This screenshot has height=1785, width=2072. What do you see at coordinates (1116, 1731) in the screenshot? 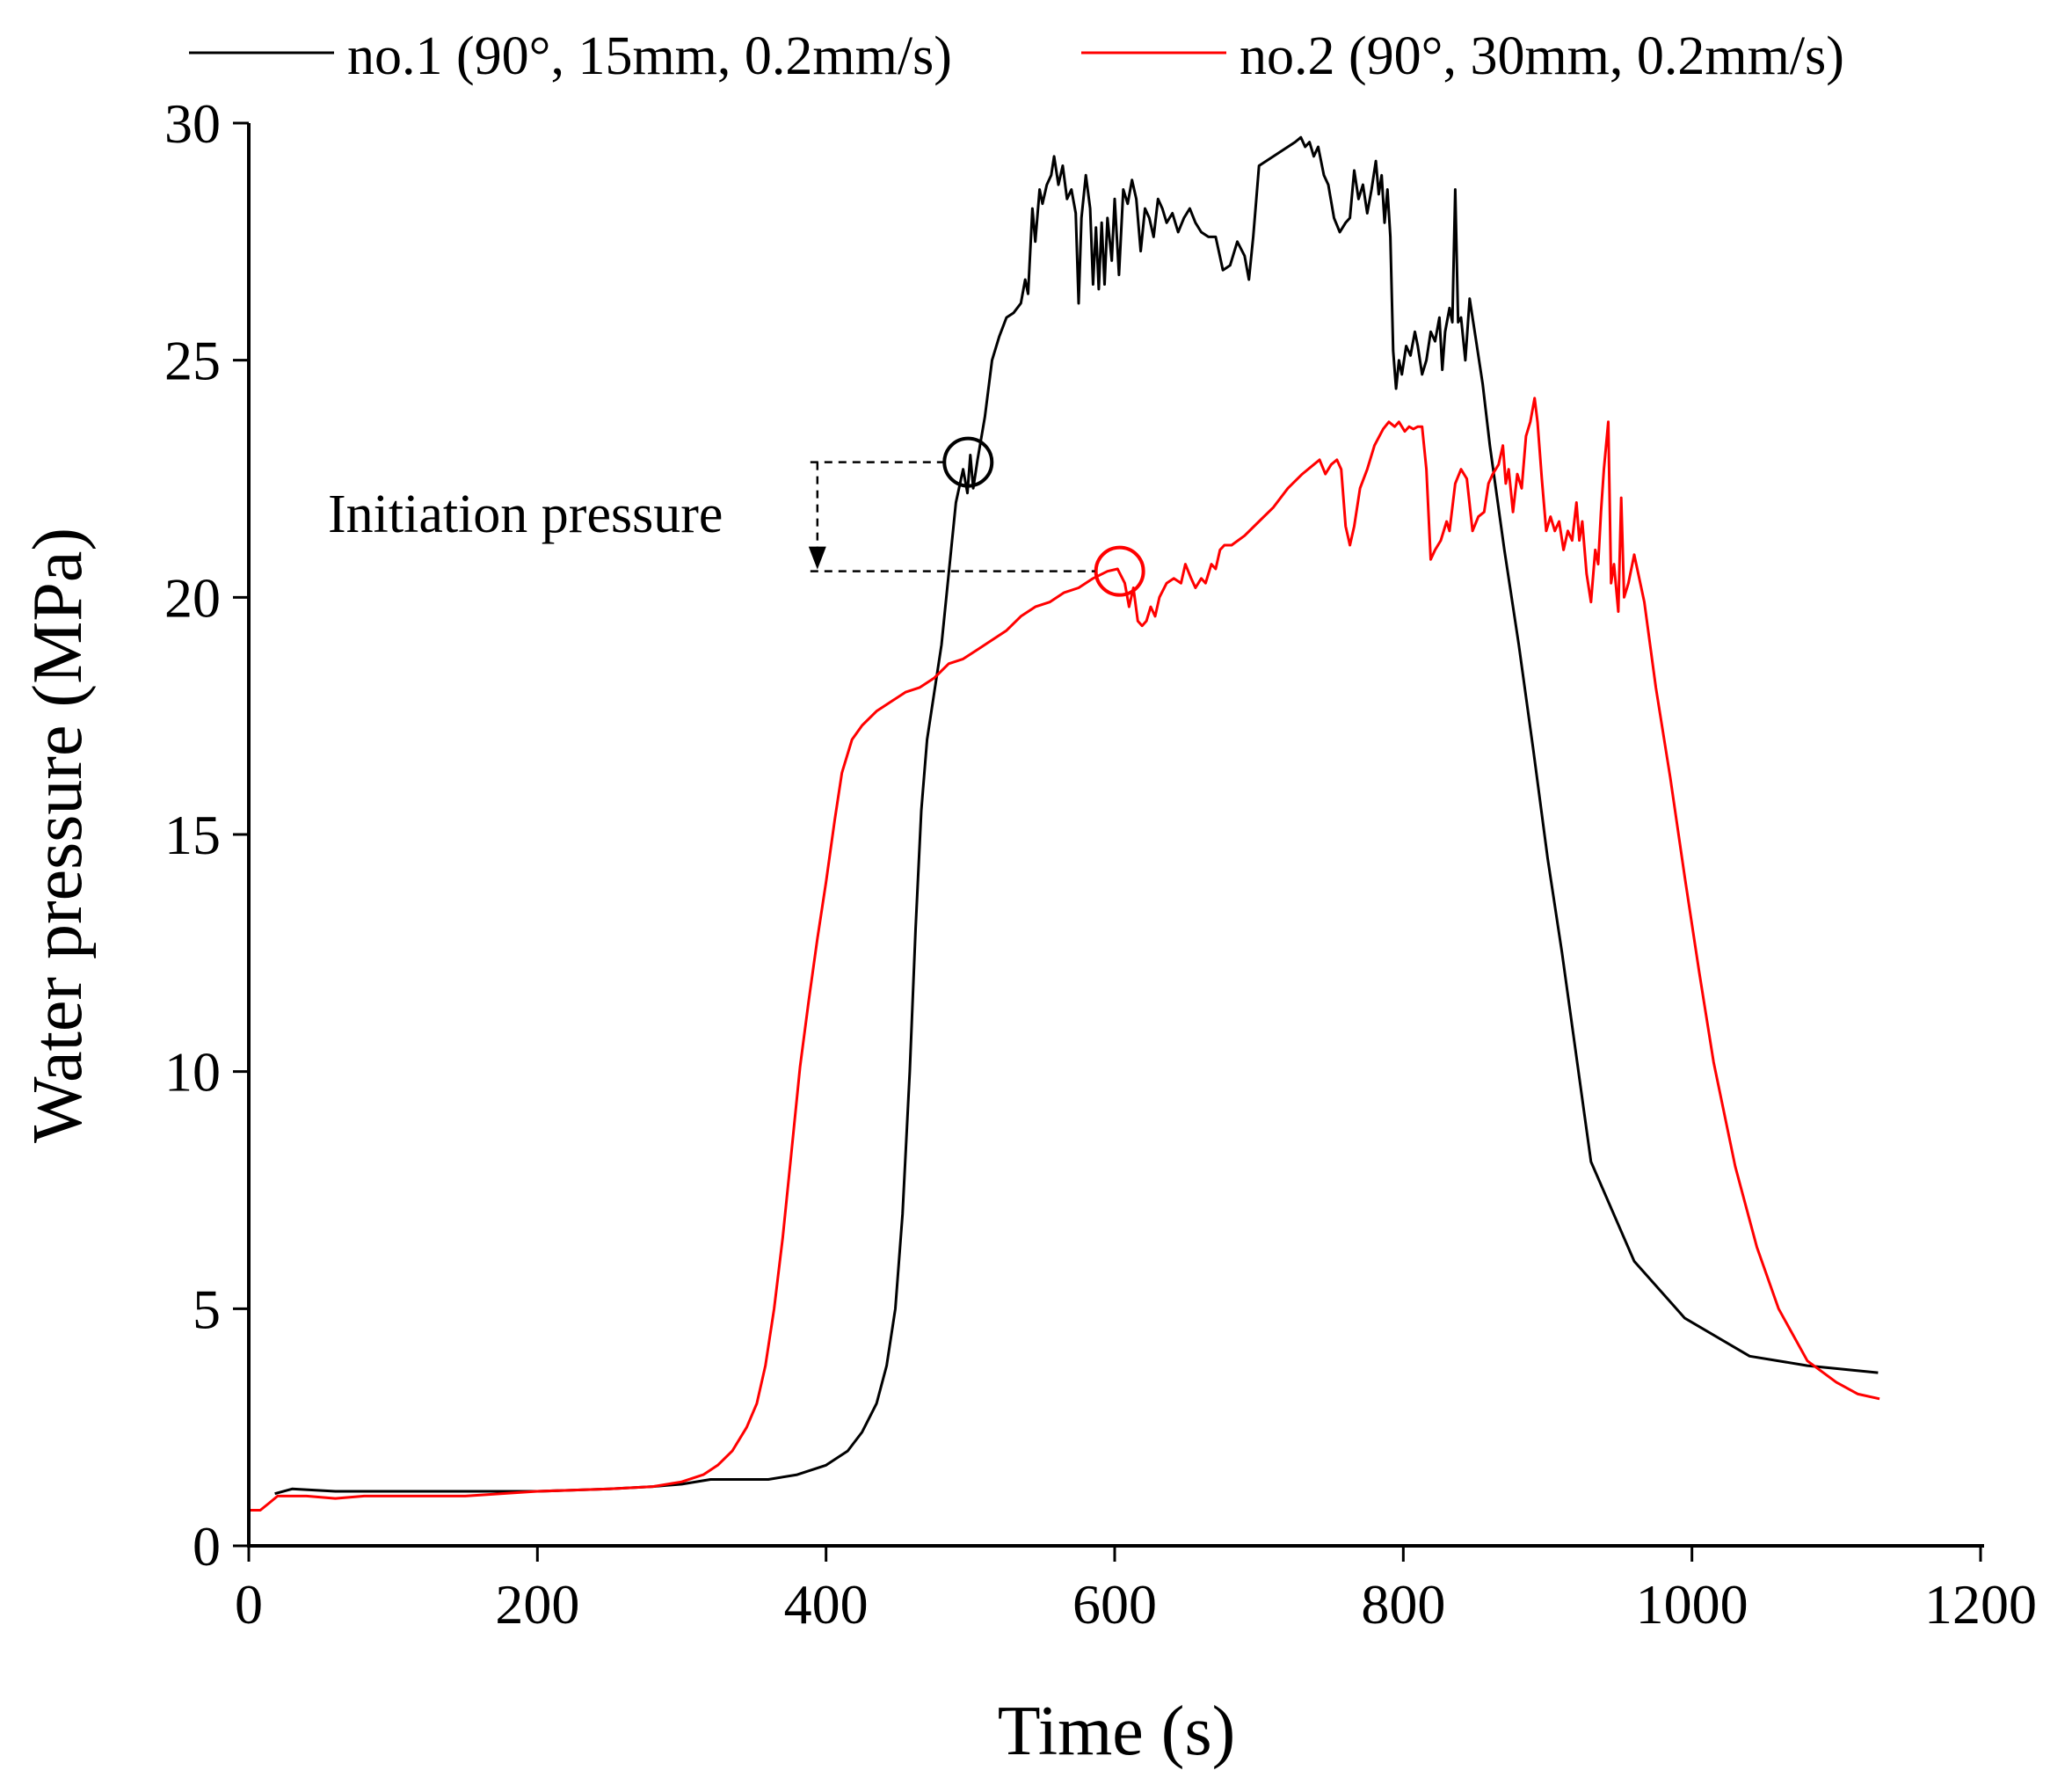
I see `x-axis-title: Time (s)` at bounding box center [1116, 1731].